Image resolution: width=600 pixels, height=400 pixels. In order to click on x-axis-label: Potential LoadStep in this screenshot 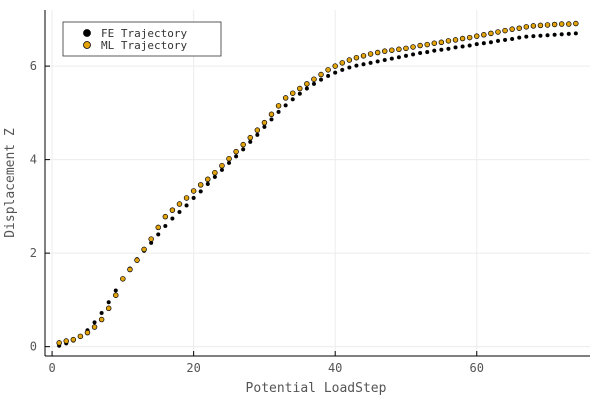, I will do `click(316, 388)`.